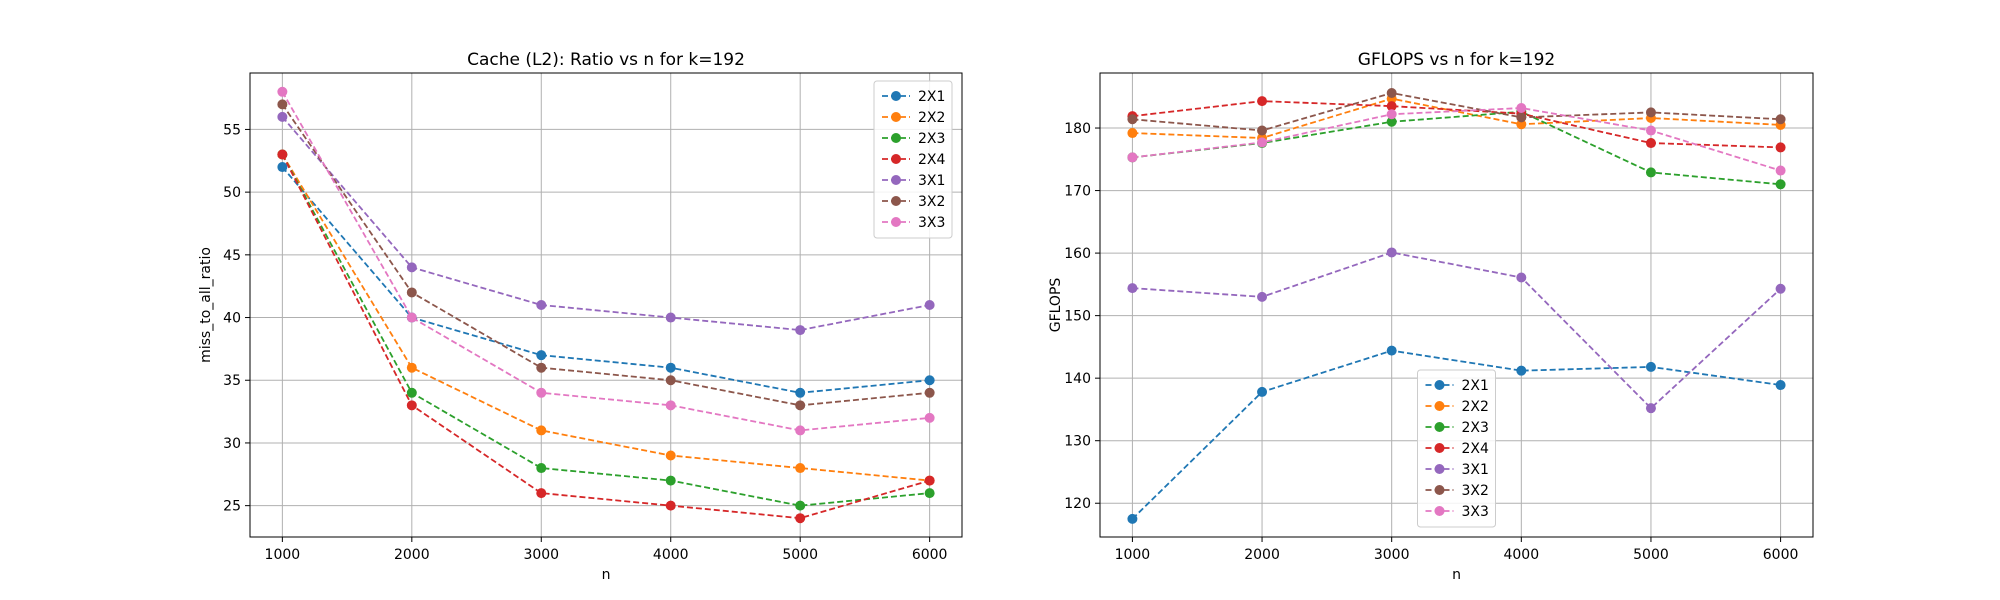  What do you see at coordinates (1457, 330) in the screenshot?
I see `gflops-chart-series-line-3X1` at bounding box center [1457, 330].